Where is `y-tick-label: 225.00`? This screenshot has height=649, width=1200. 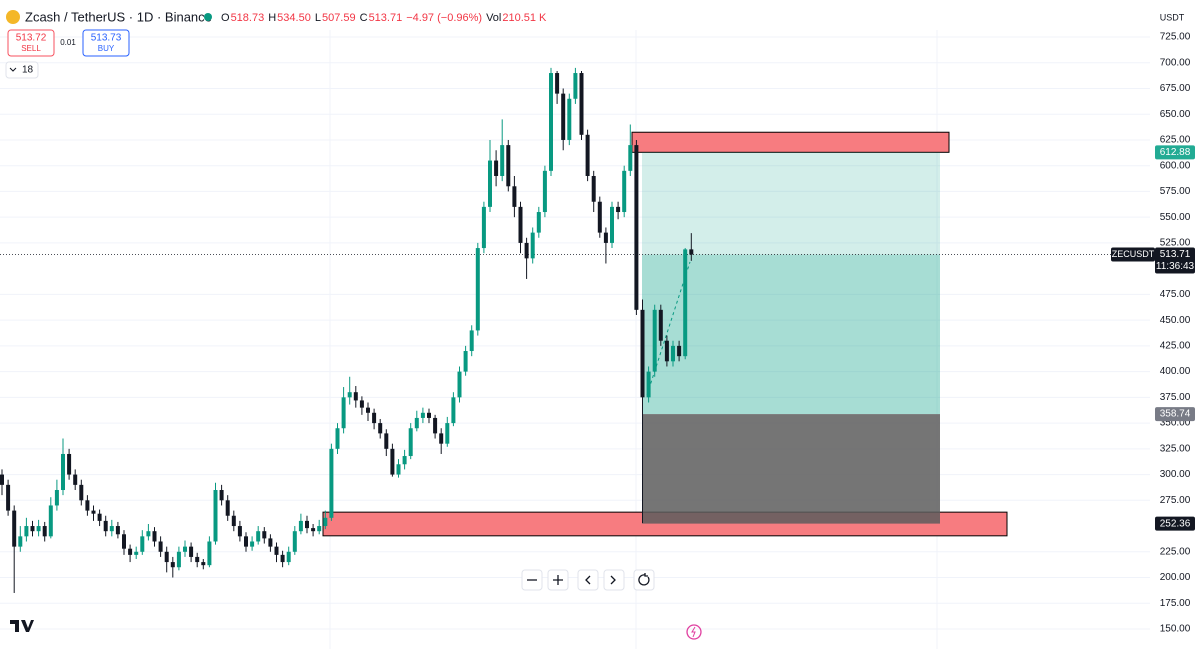
y-tick-label: 225.00 is located at coordinates (1175, 551).